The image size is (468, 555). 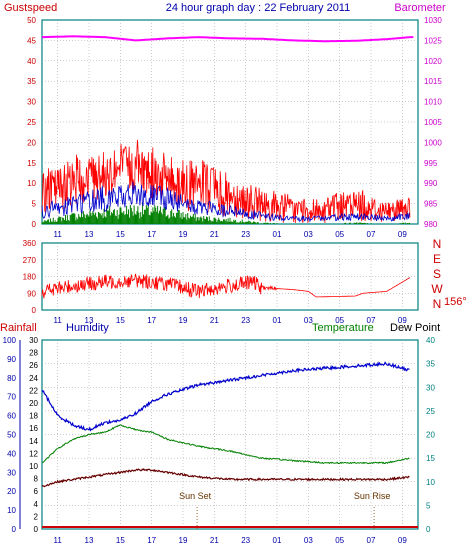 What do you see at coordinates (33, 428) in the screenshot?
I see `humidity-tick-label: 16` at bounding box center [33, 428].